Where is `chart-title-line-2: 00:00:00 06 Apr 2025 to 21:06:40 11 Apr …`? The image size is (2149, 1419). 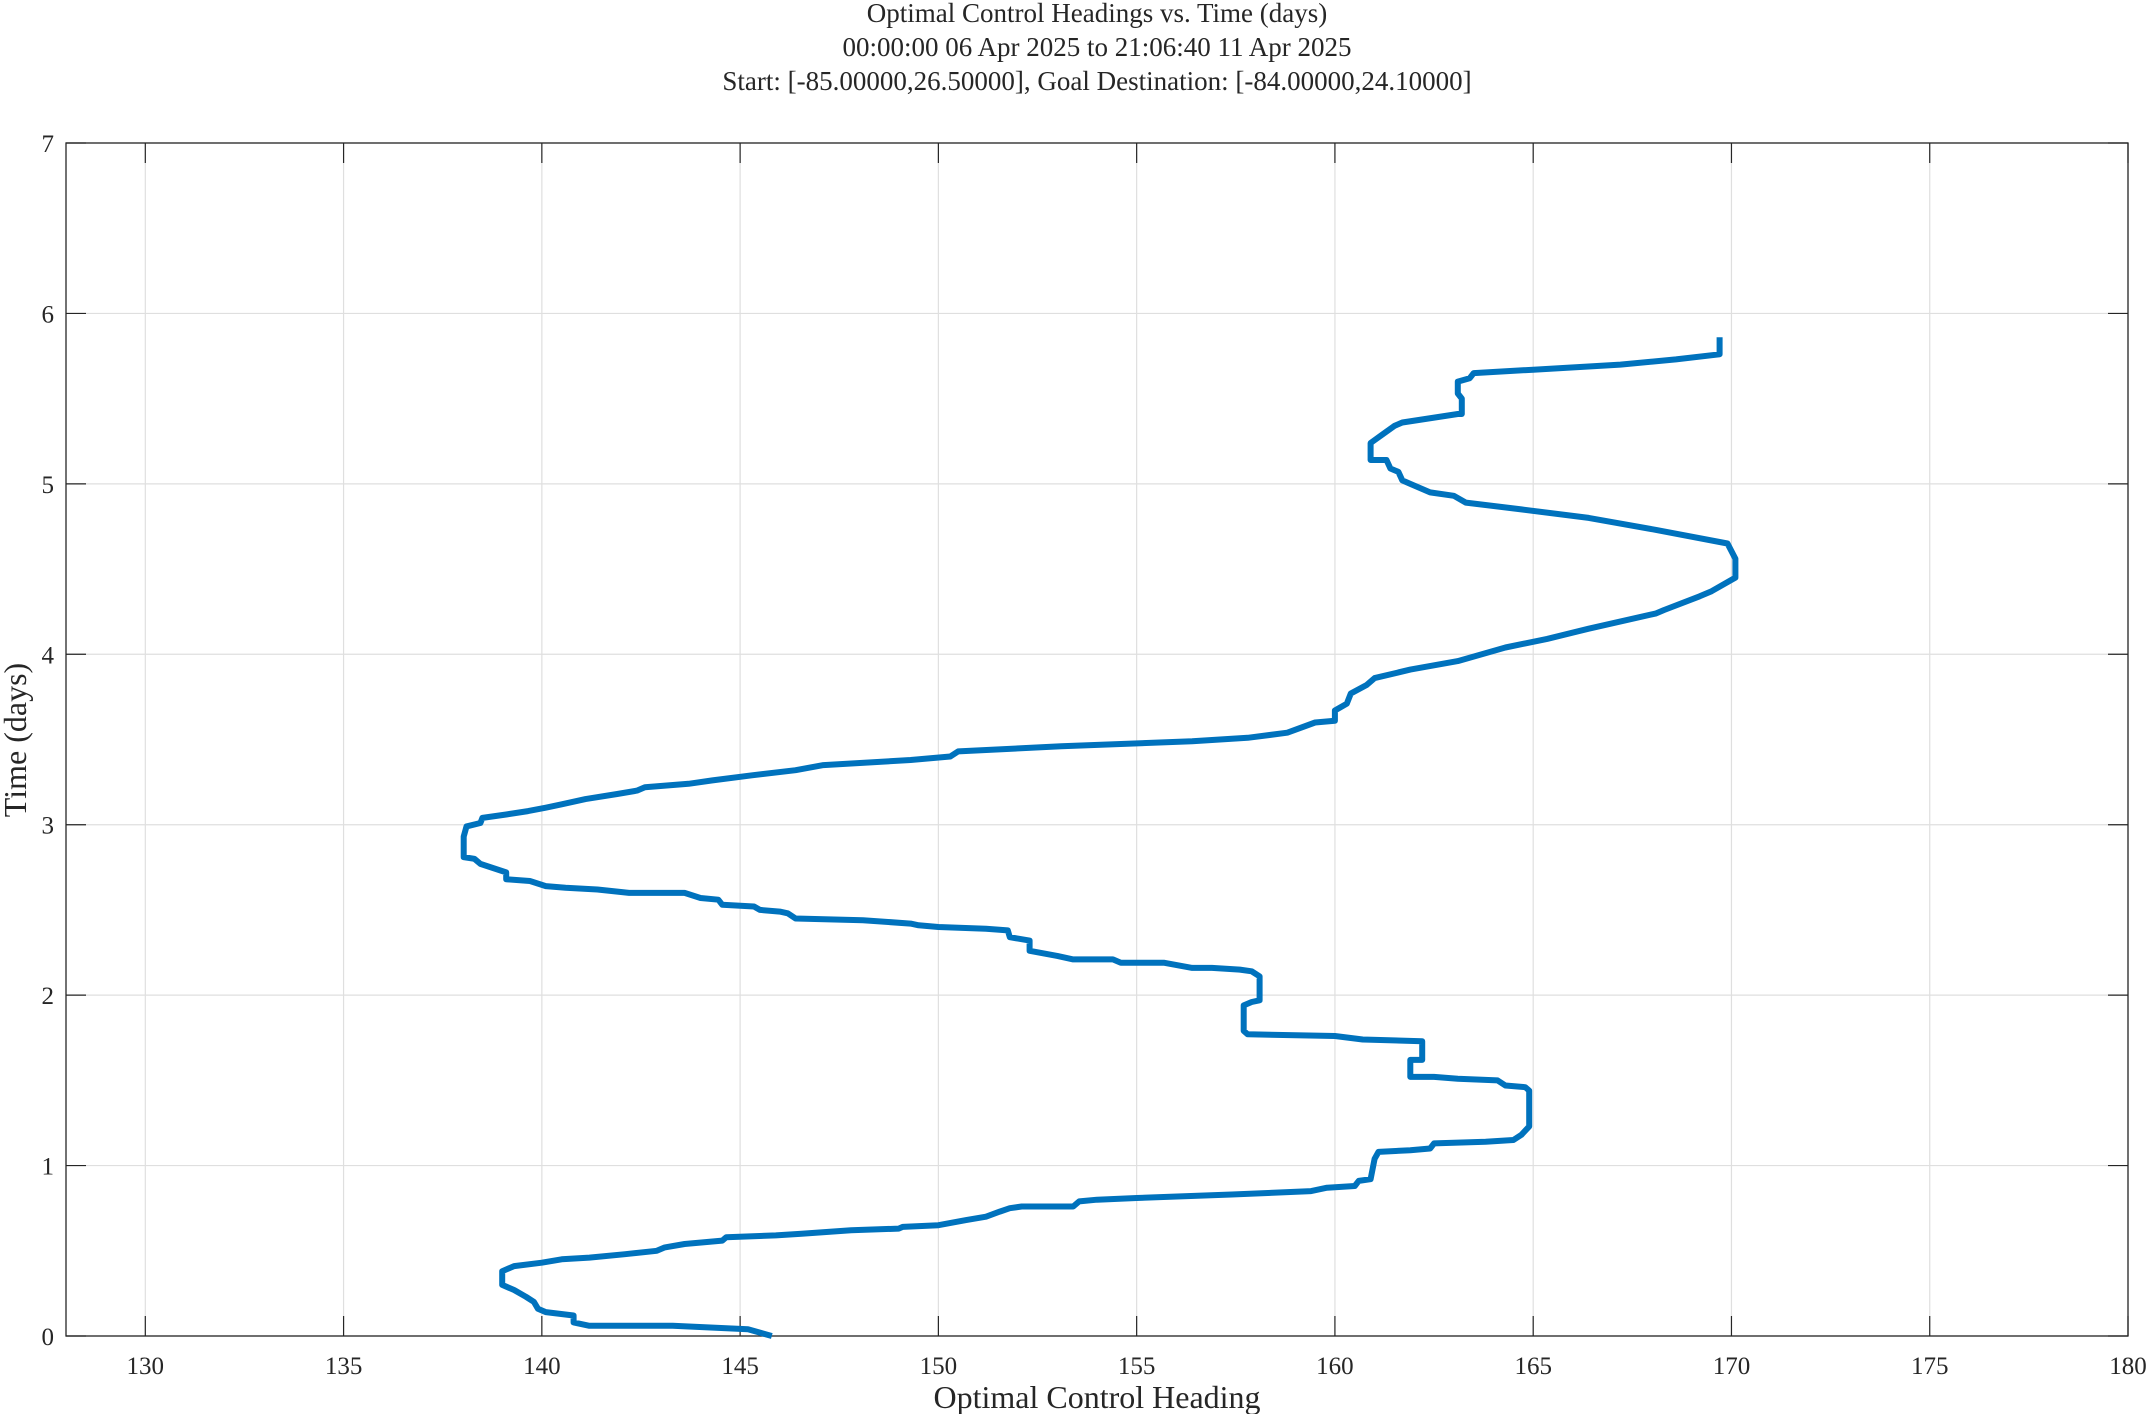
chart-title-line-2: 00:00:00 06 Apr 2025 to 21:06:40 11 Apr … is located at coordinates (1096, 47).